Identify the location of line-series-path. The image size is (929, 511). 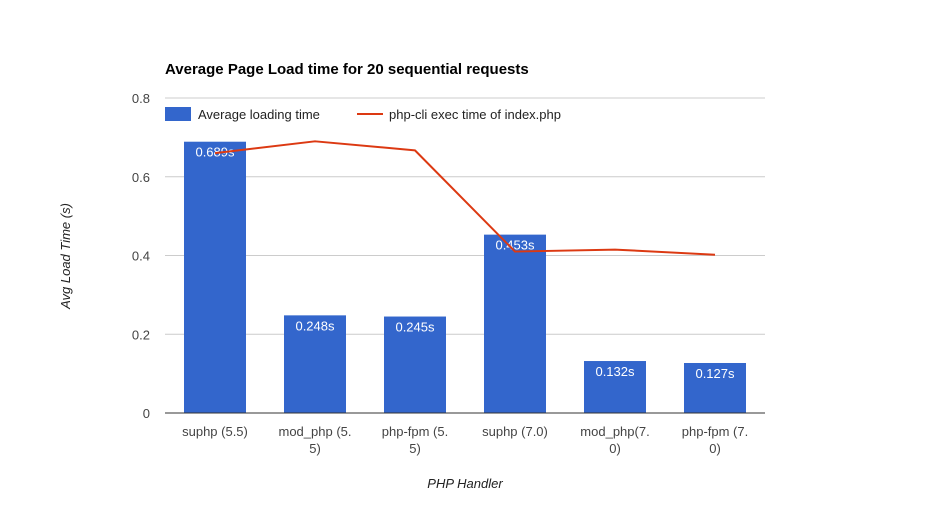
(465, 198).